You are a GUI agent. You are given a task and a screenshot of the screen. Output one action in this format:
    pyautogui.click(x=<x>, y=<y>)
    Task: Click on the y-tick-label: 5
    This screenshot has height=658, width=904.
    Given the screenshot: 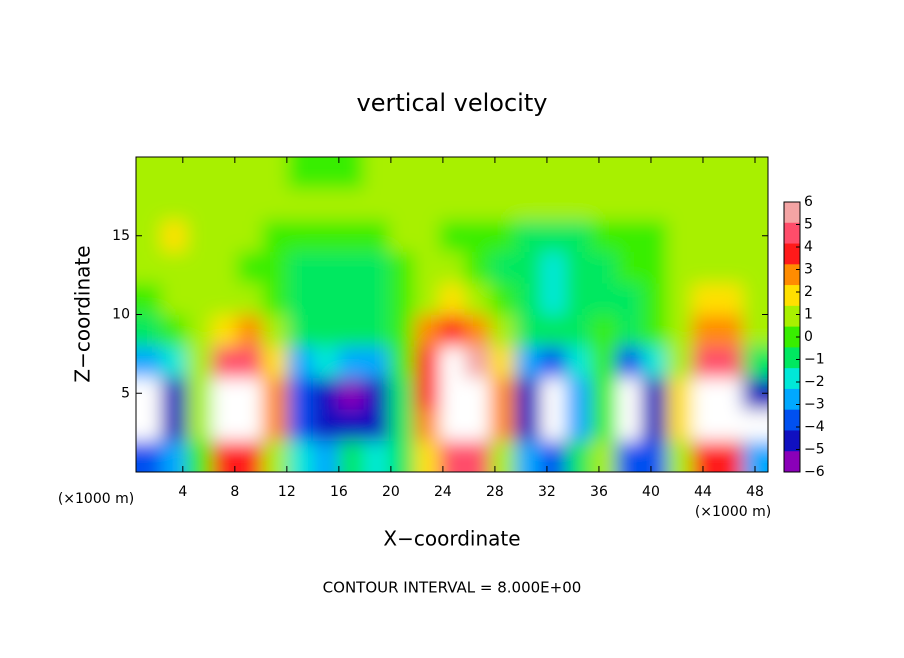 What is the action you would take?
    pyautogui.click(x=125, y=393)
    